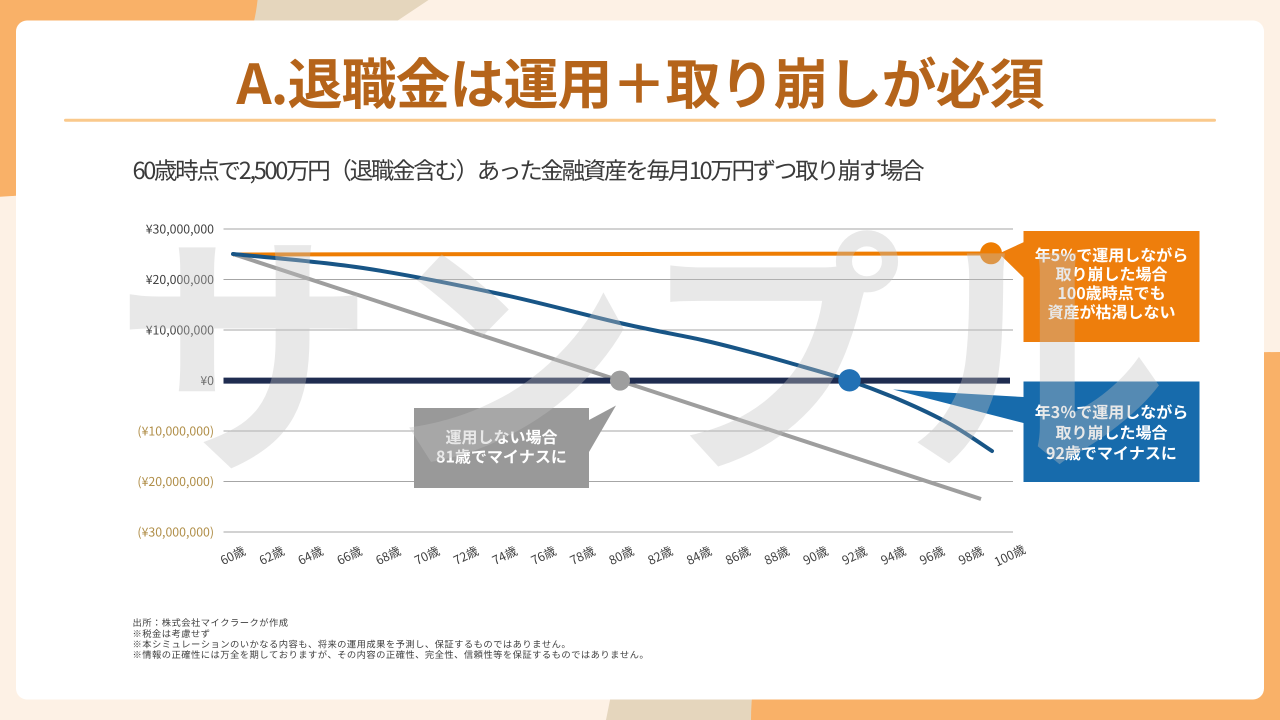 The height and width of the screenshot is (720, 1280). I want to click on svg-text: 出所：株式会社マイクラークが作成, so click(211, 622).